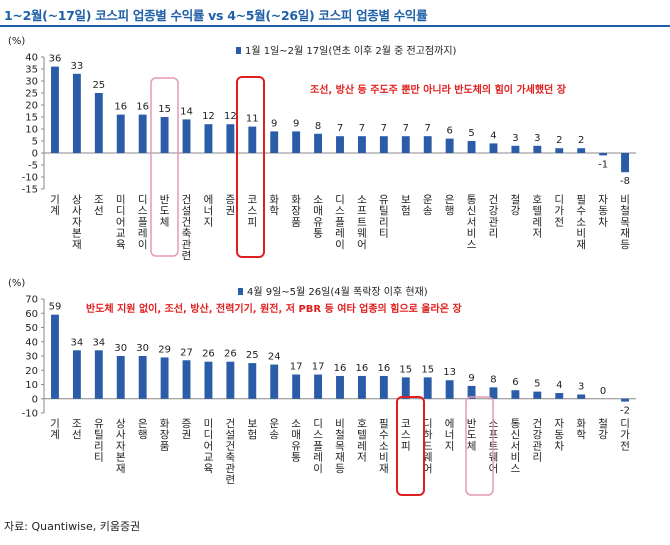 The image size is (670, 545). What do you see at coordinates (240, 291) in the screenshot?
I see `c2-legend-swatch` at bounding box center [240, 291].